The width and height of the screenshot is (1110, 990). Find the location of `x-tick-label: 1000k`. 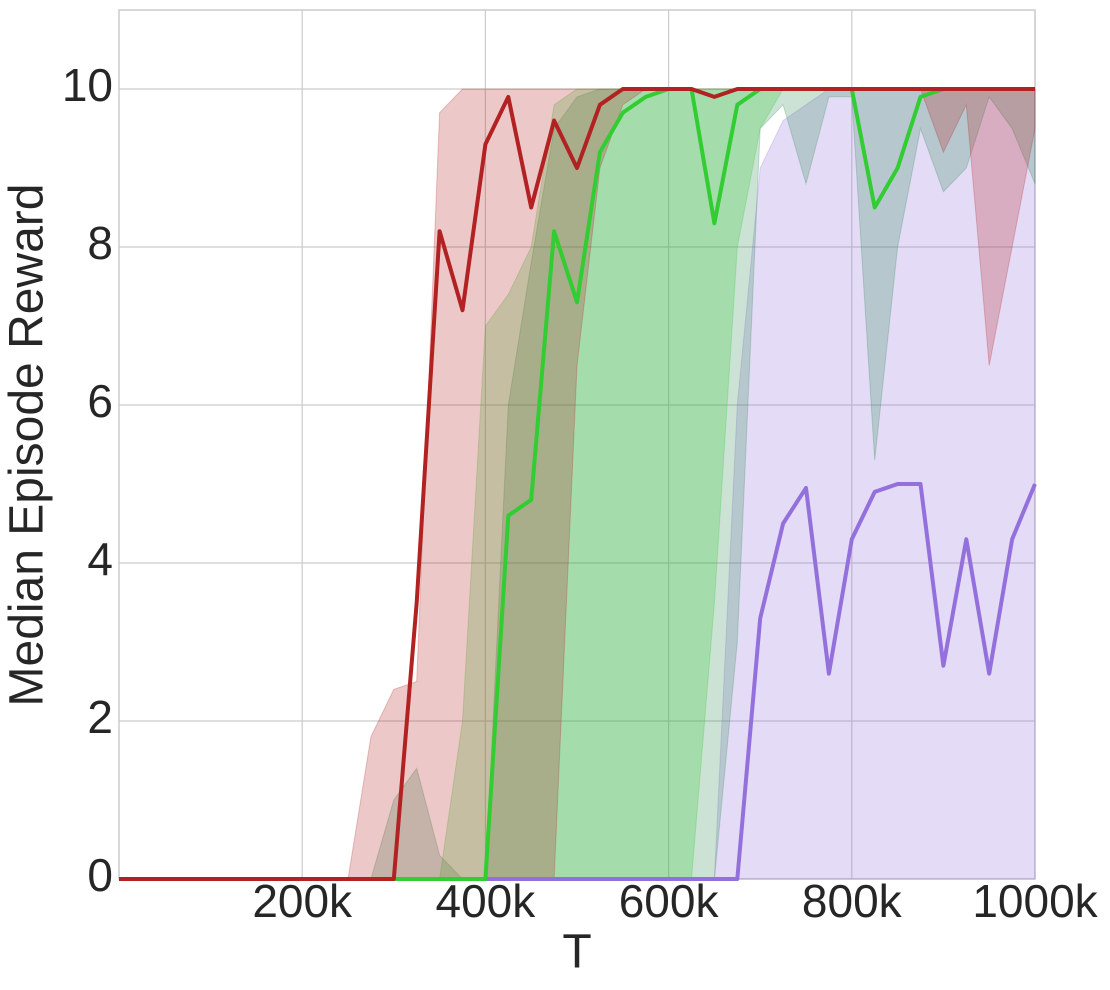

x-tick-label: 1000k is located at coordinates (1035, 901).